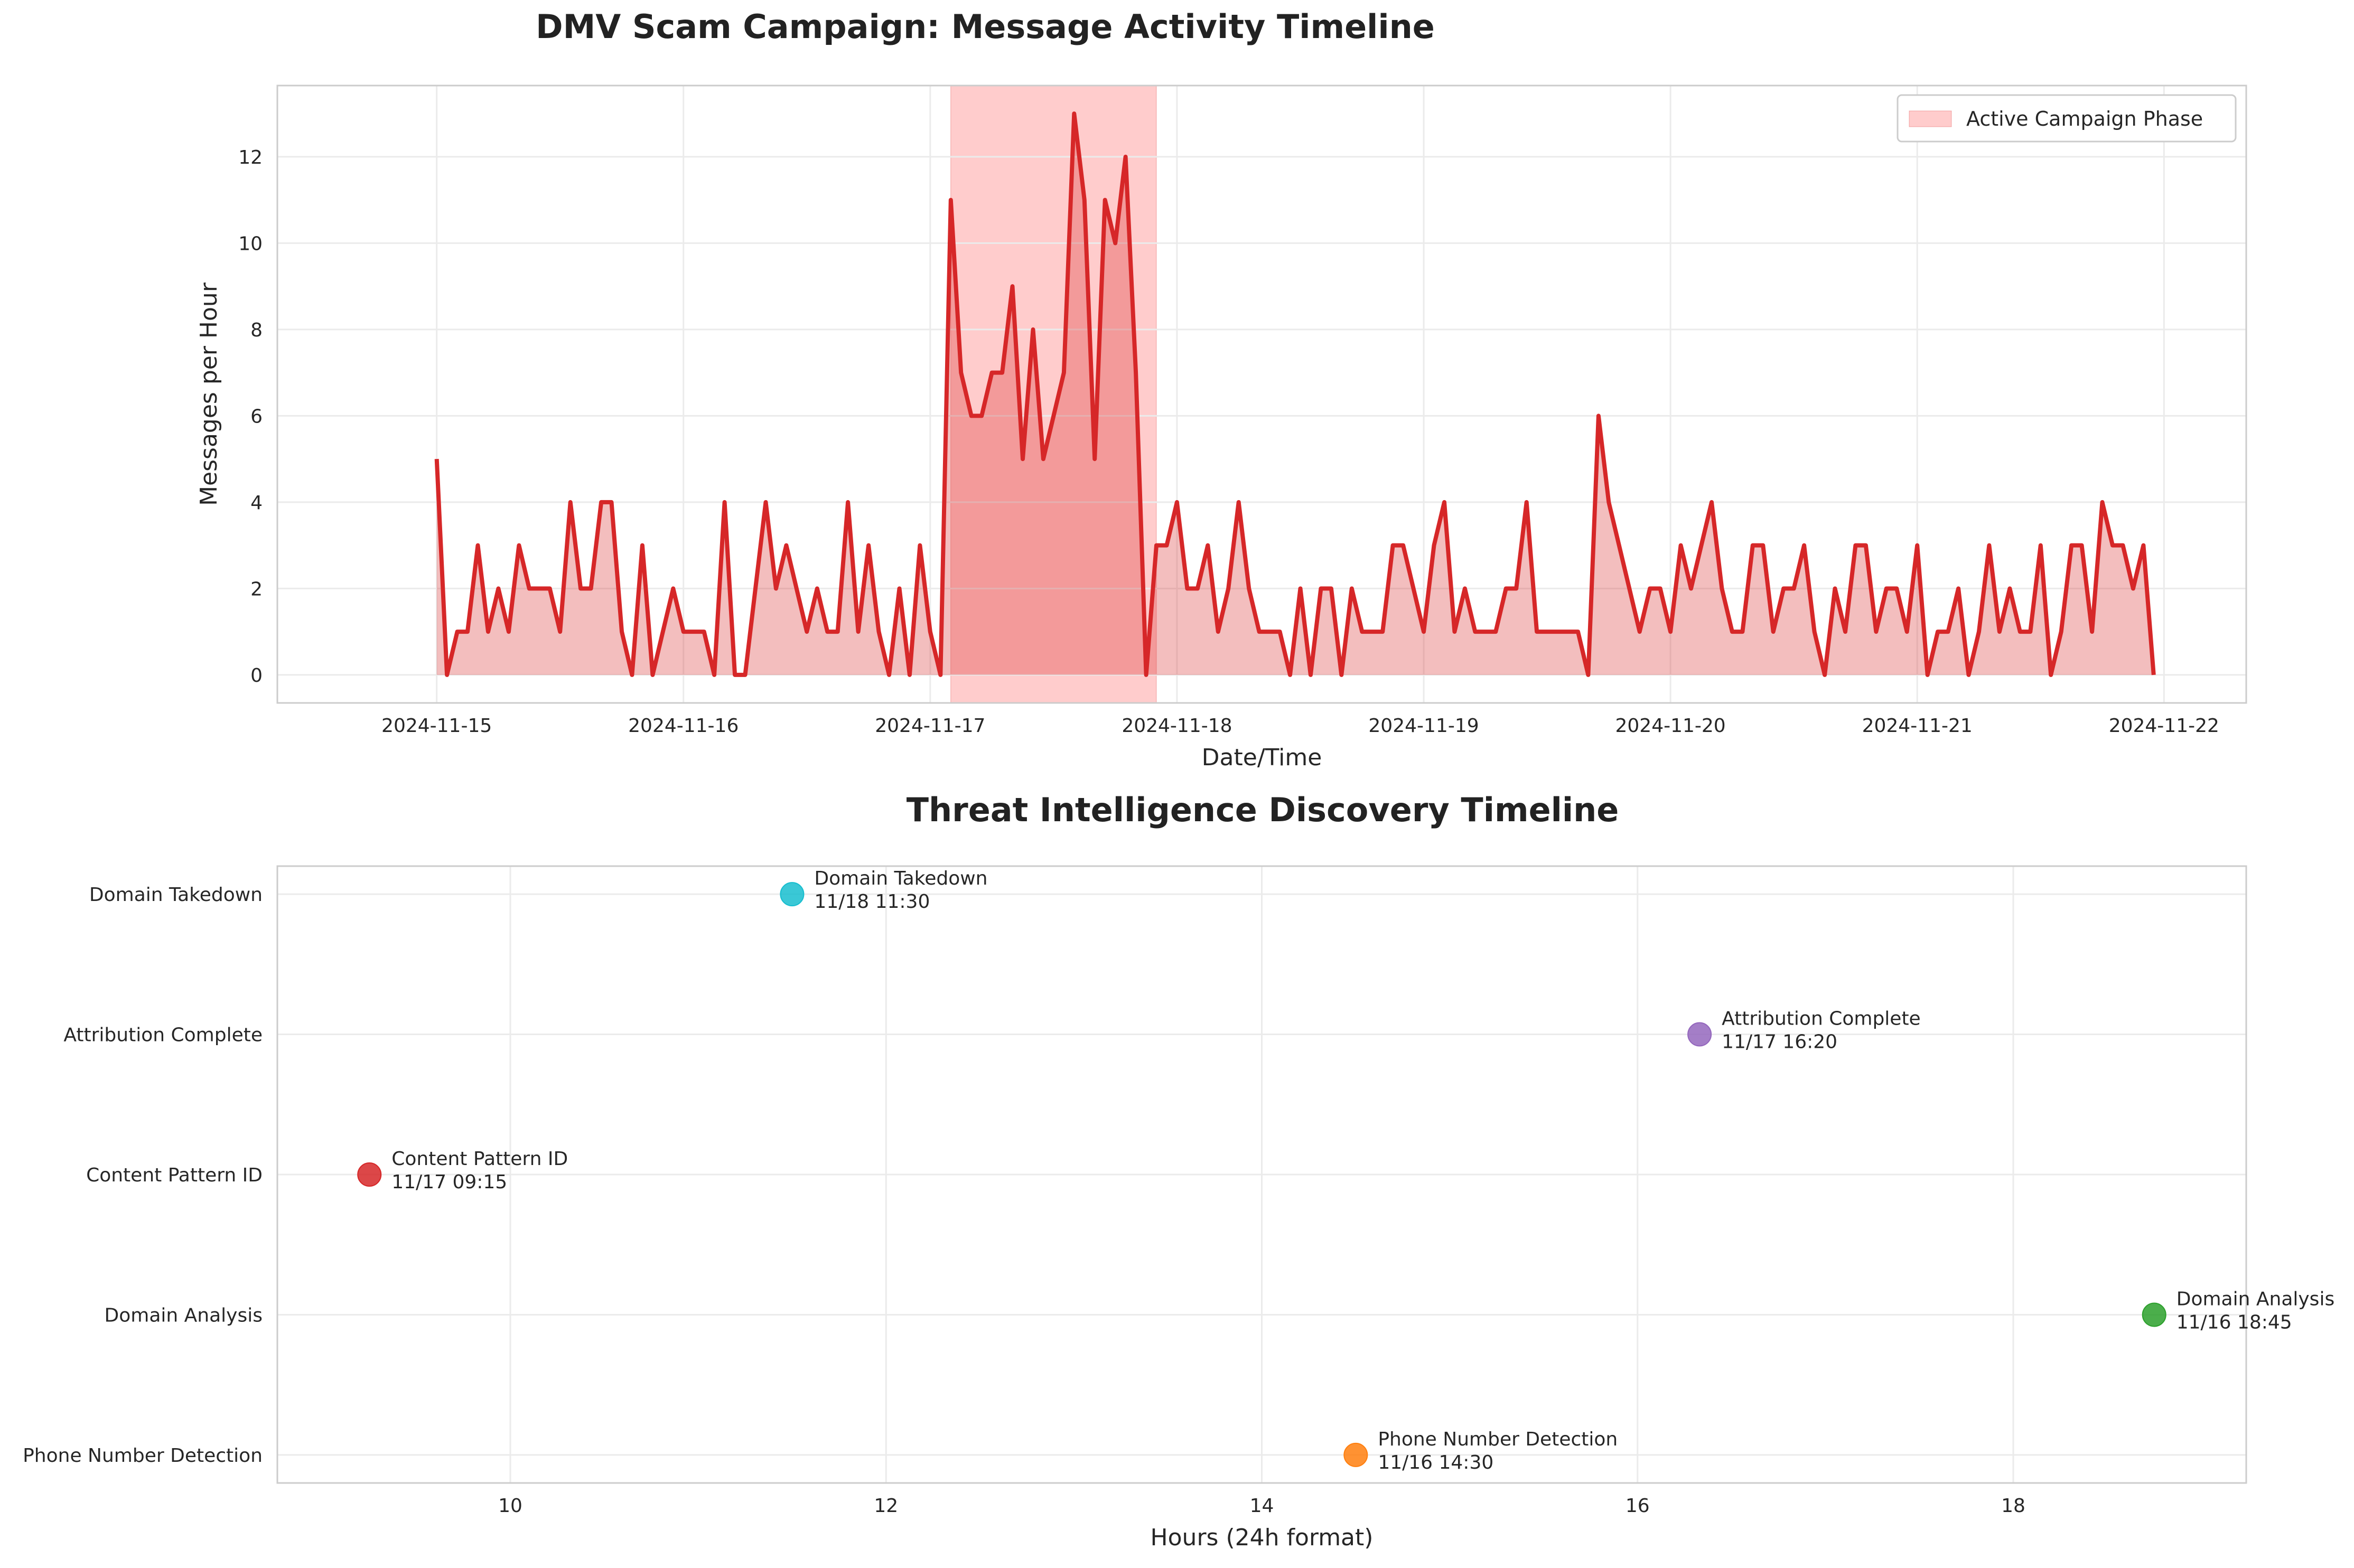 This screenshot has width=2354, height=1568. What do you see at coordinates (163, 1035) in the screenshot?
I see `y-tick-label: Attribution Complete` at bounding box center [163, 1035].